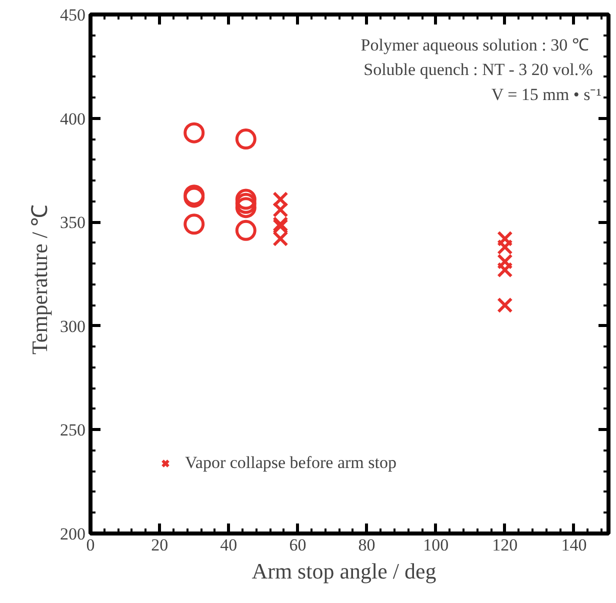  Describe the element at coordinates (478, 70) in the screenshot. I see `annotation: Soluble quench : NT - 3 20 vol.%` at that location.